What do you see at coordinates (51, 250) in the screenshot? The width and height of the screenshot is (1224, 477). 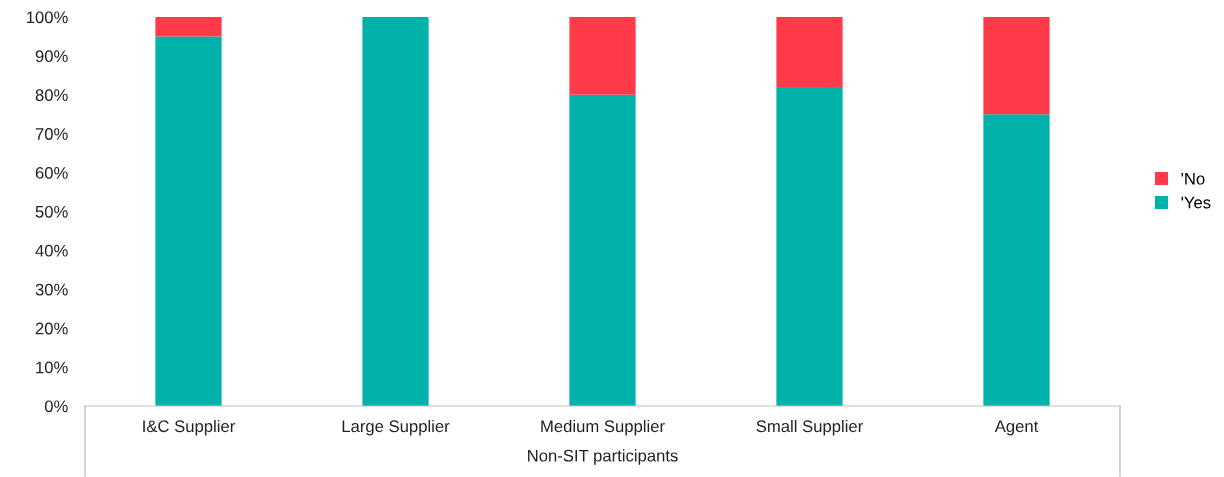 I see `y-tick-label: 40%` at bounding box center [51, 250].